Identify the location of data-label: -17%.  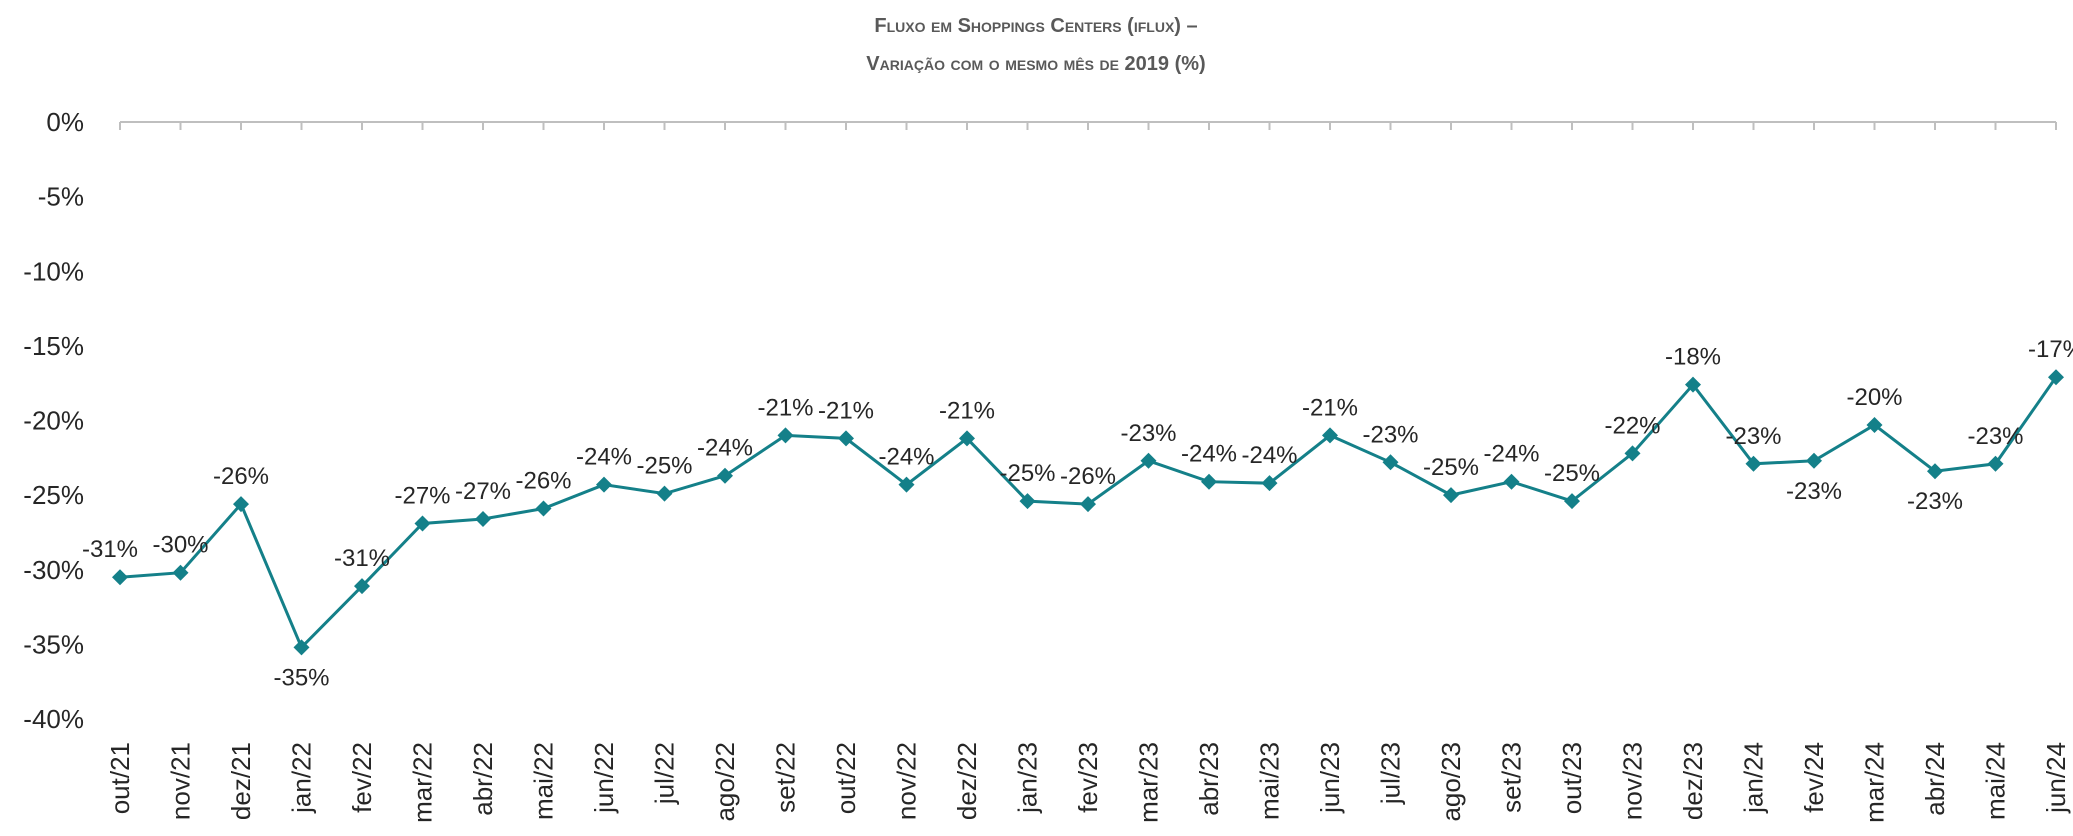
(2050, 349).